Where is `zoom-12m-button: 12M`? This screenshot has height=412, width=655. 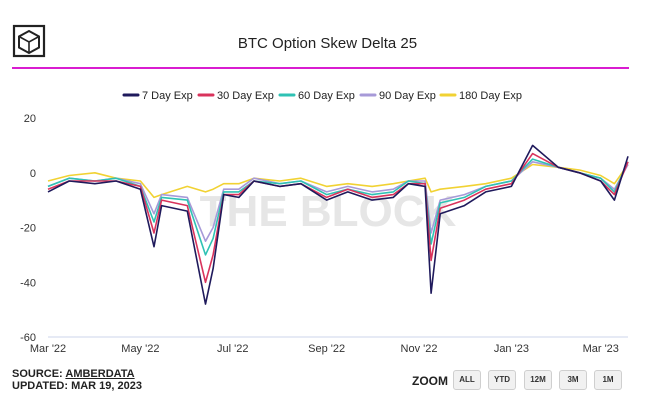 zoom-12m-button: 12M is located at coordinates (538, 380).